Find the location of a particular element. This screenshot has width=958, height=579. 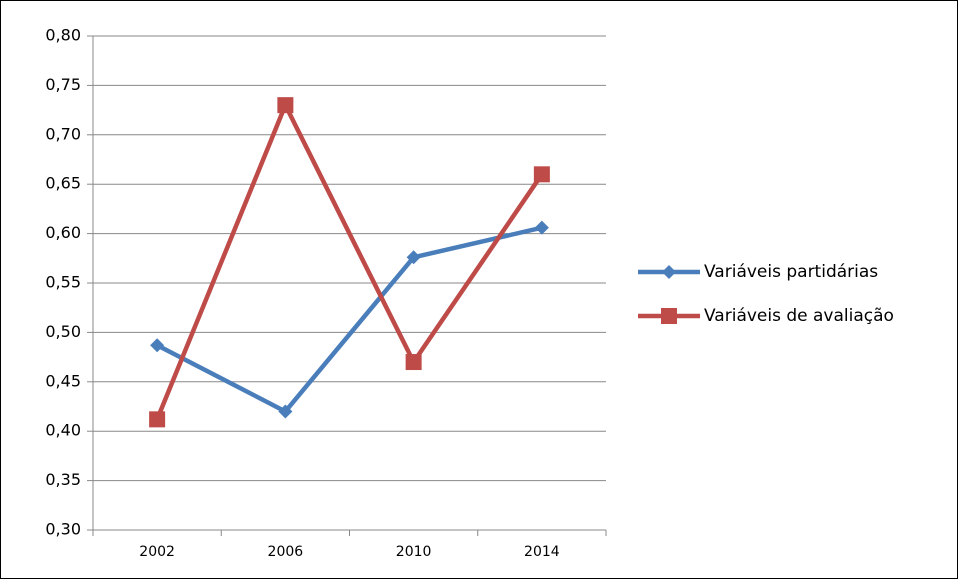

legend-label: Variáveis partidárias is located at coordinates (791, 272).